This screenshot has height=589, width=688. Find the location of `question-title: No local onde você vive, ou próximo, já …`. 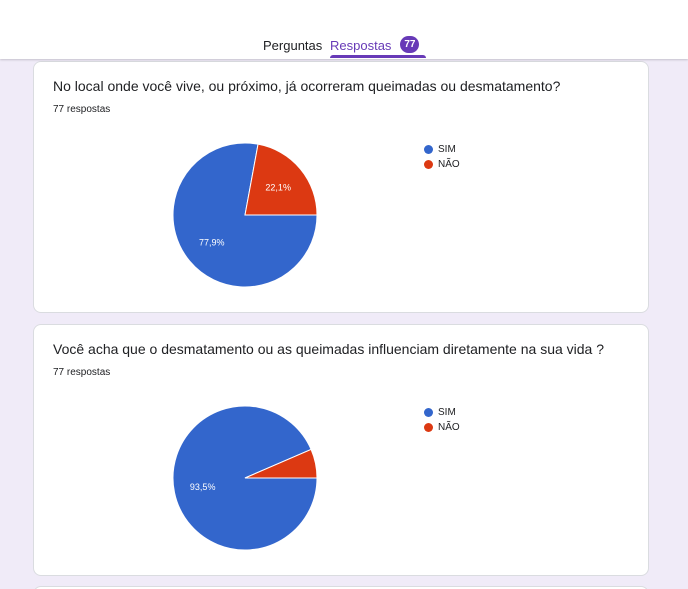

question-title: No local onde você vive, ou próximo, já … is located at coordinates (307, 86).